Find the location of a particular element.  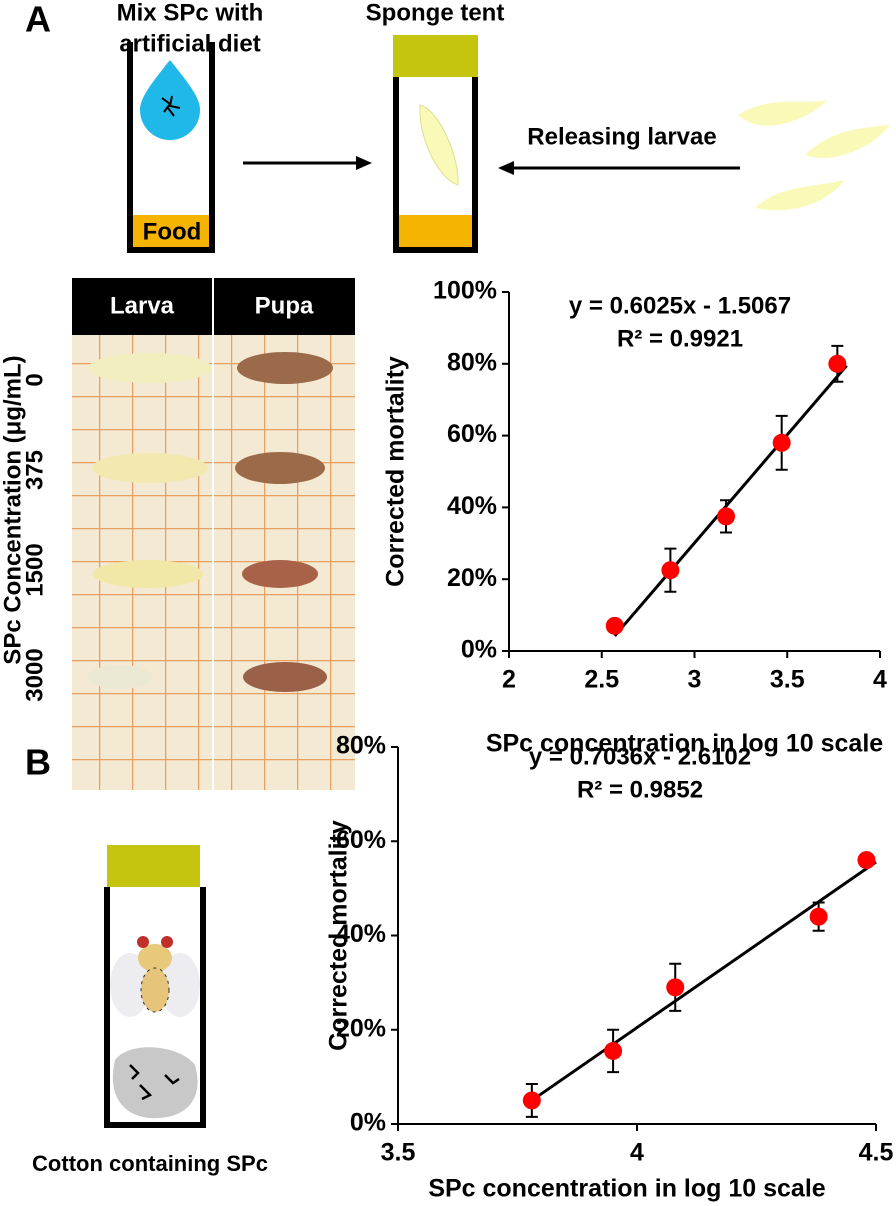

row-label: 375 is located at coordinates (34, 470).